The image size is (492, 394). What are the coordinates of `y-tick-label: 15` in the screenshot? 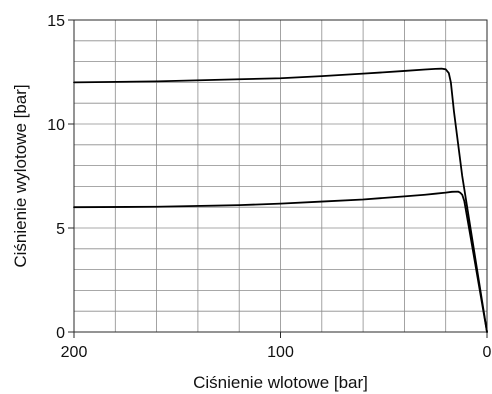 It's located at (56, 21).